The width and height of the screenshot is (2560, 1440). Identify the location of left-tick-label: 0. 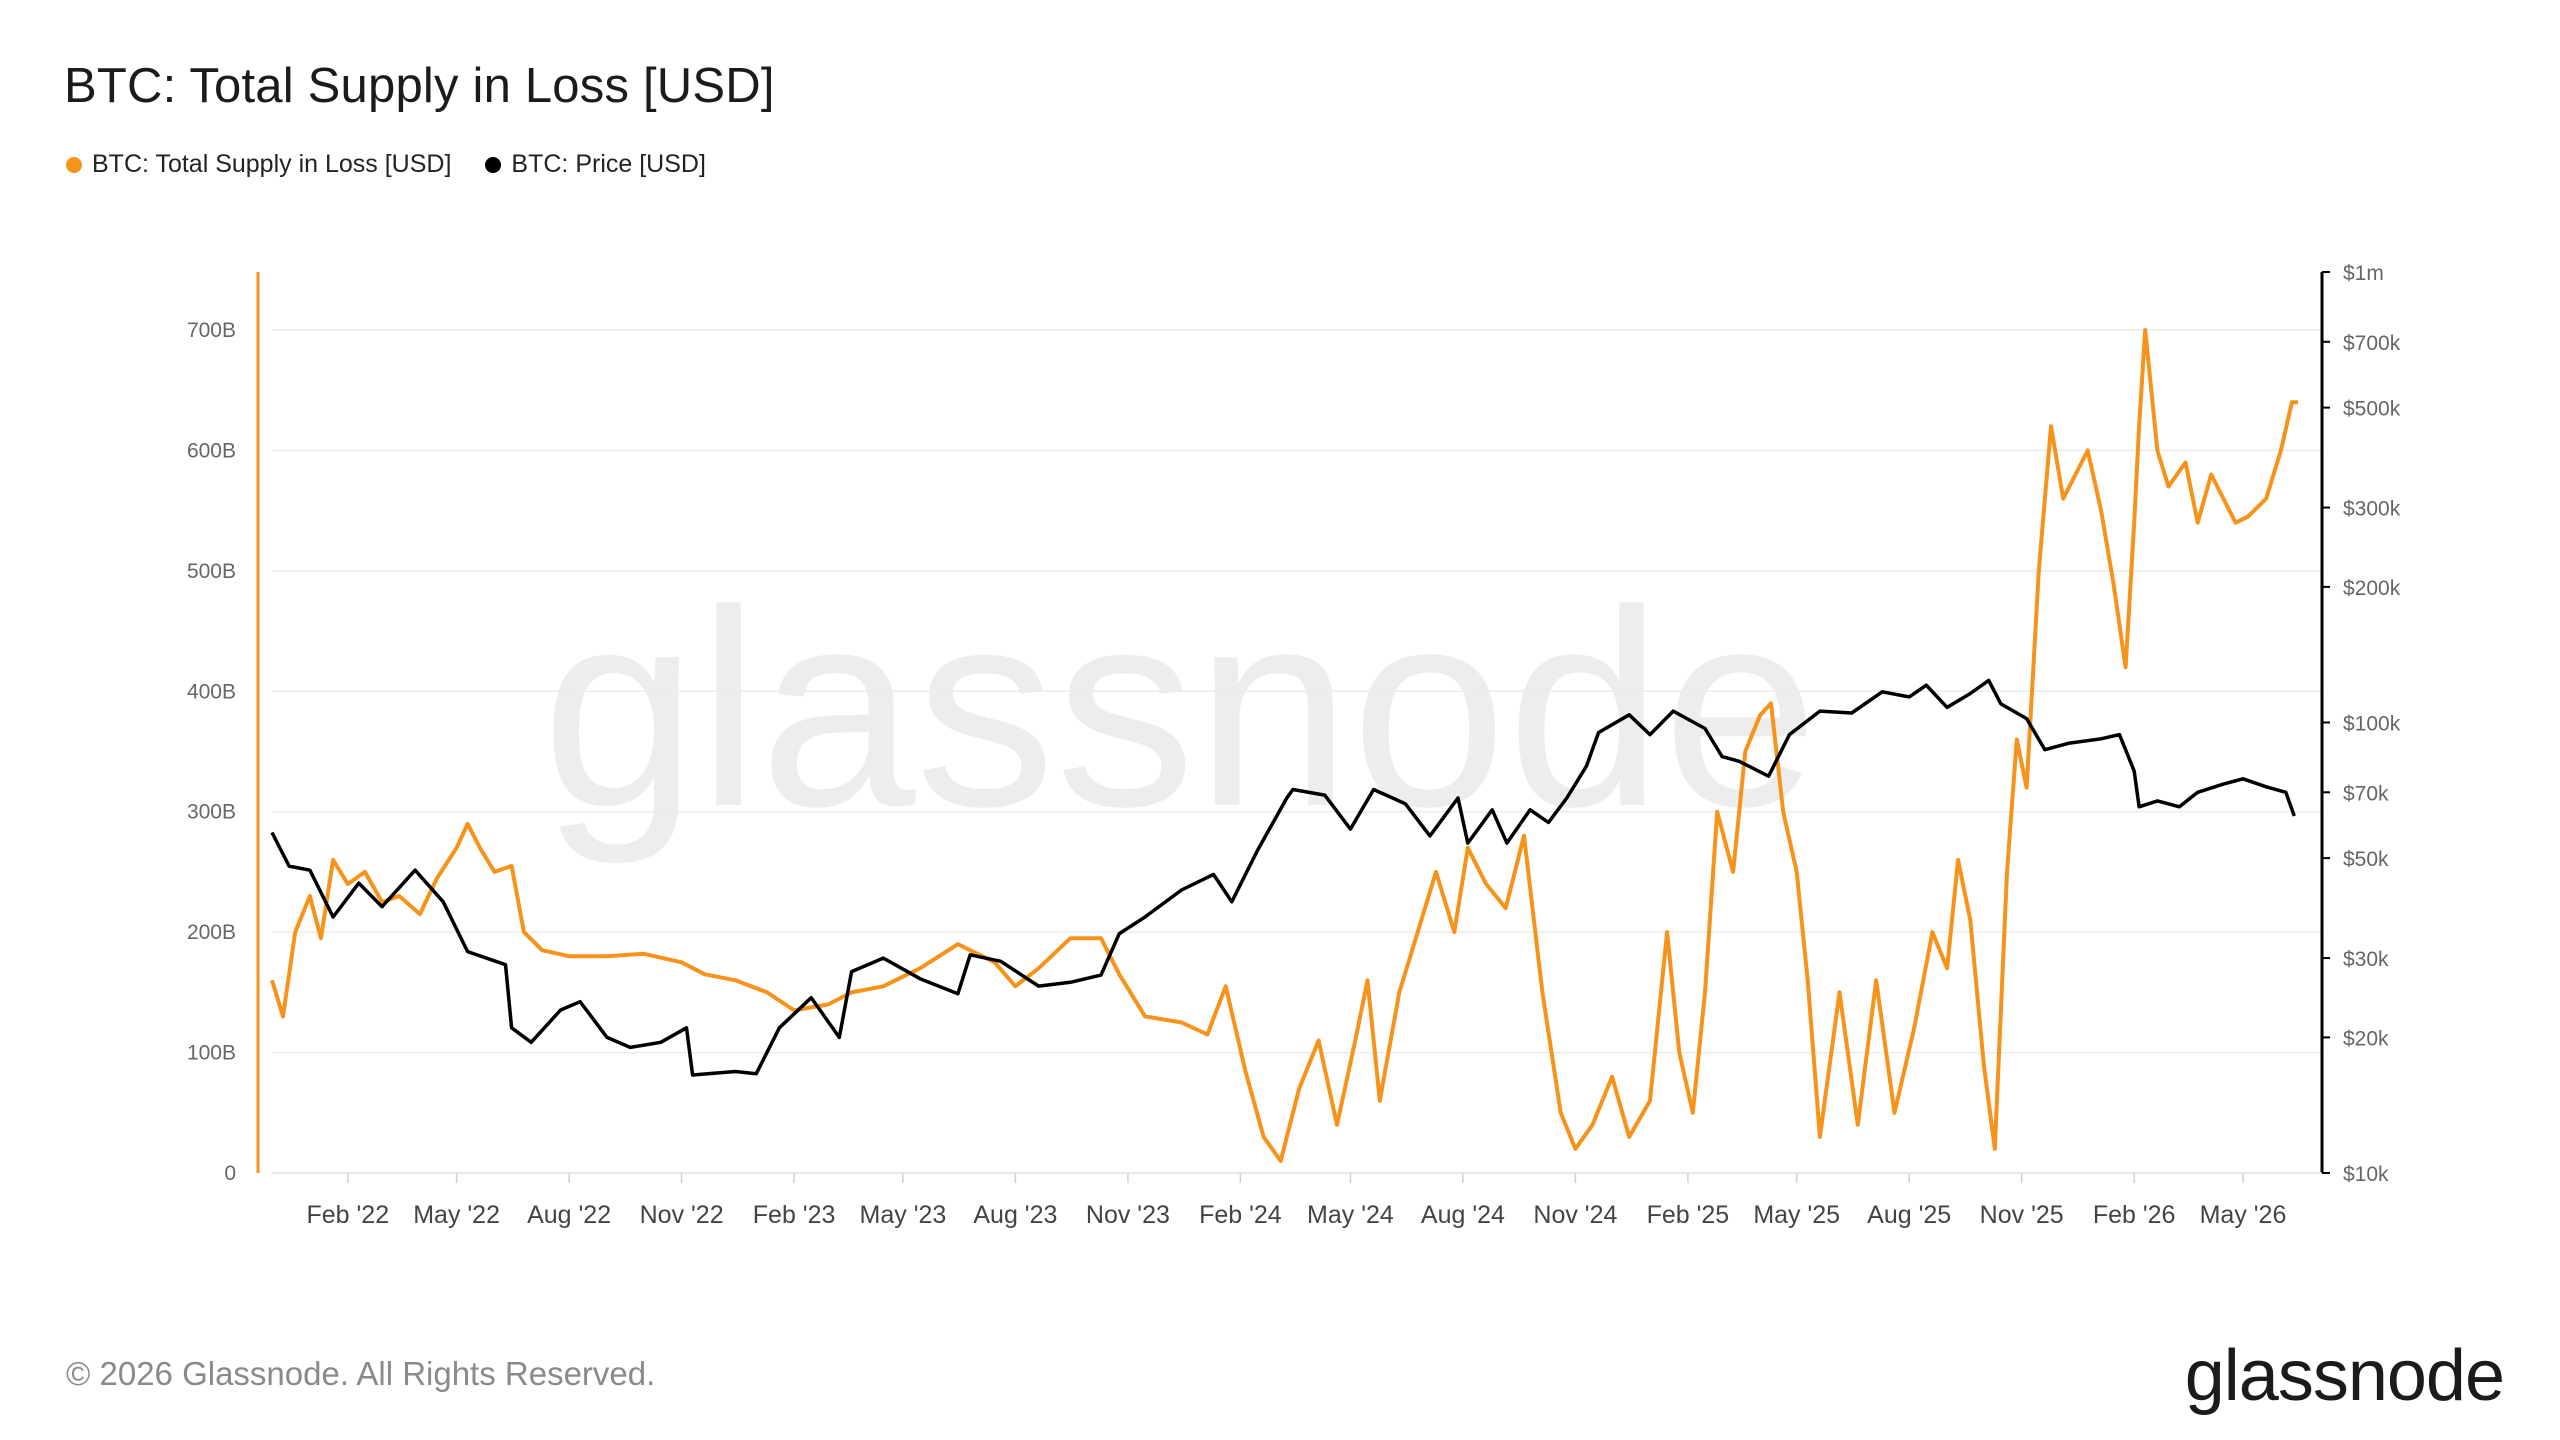
(230, 1173).